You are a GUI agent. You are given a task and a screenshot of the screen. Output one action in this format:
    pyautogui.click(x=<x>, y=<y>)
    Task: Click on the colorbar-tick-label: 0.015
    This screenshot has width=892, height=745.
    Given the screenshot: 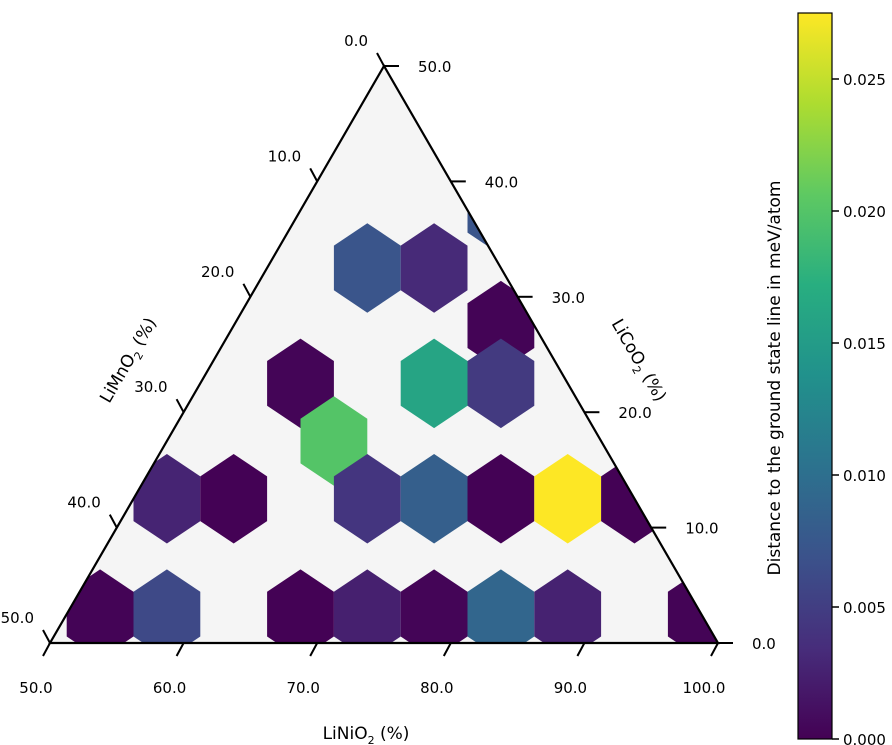 What is the action you would take?
    pyautogui.click(x=864, y=344)
    